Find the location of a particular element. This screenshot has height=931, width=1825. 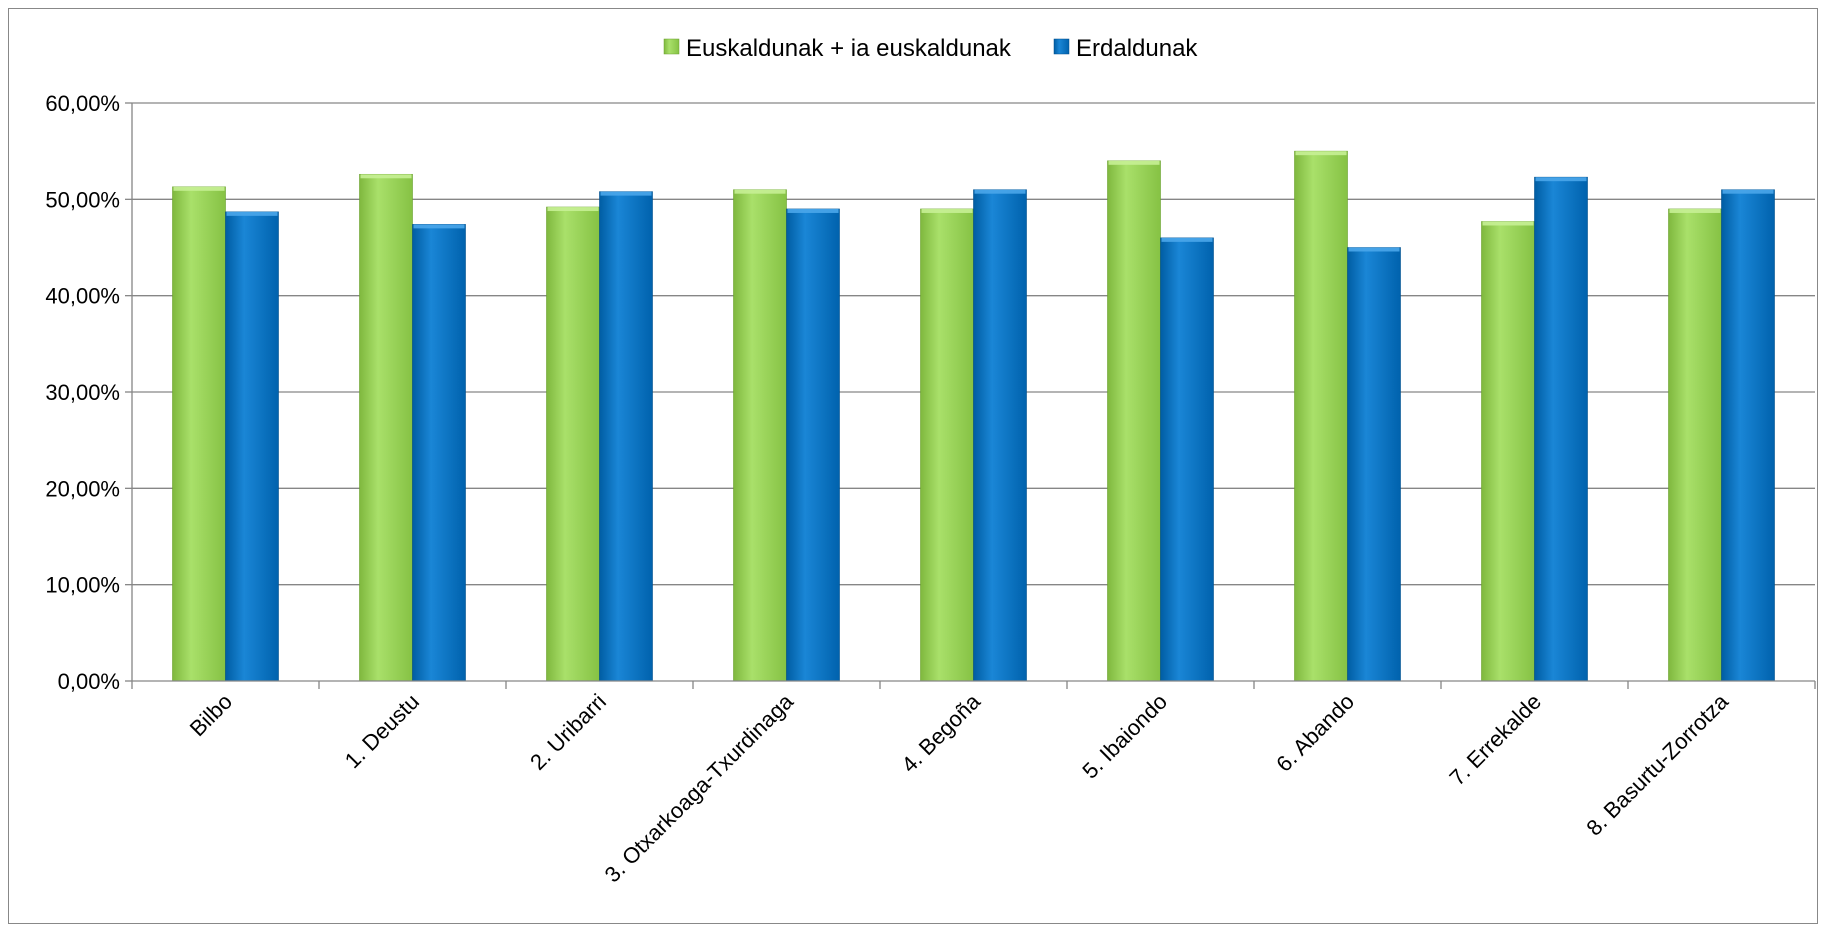

legend-item-series-0: Euskaldunak + ia euskaldunak is located at coordinates (837, 48).